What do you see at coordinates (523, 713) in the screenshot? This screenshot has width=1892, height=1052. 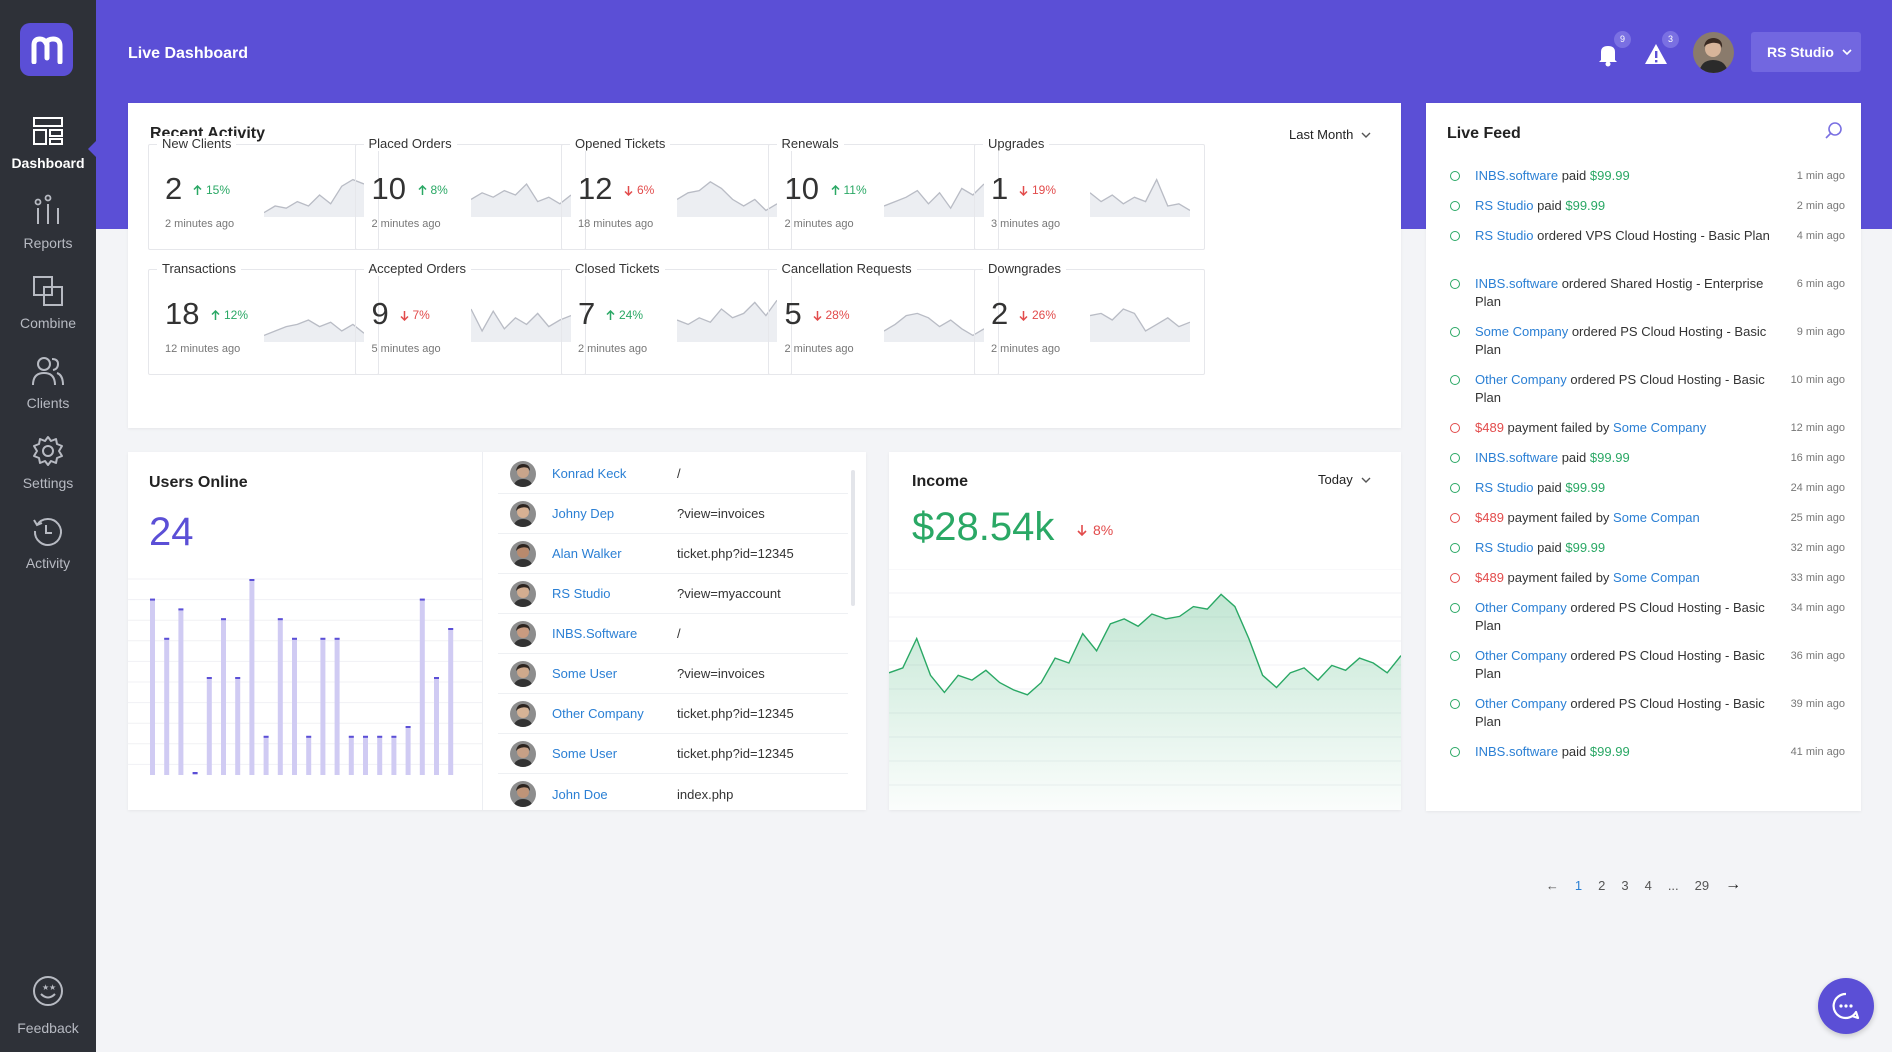 I see `avatar-image` at bounding box center [523, 713].